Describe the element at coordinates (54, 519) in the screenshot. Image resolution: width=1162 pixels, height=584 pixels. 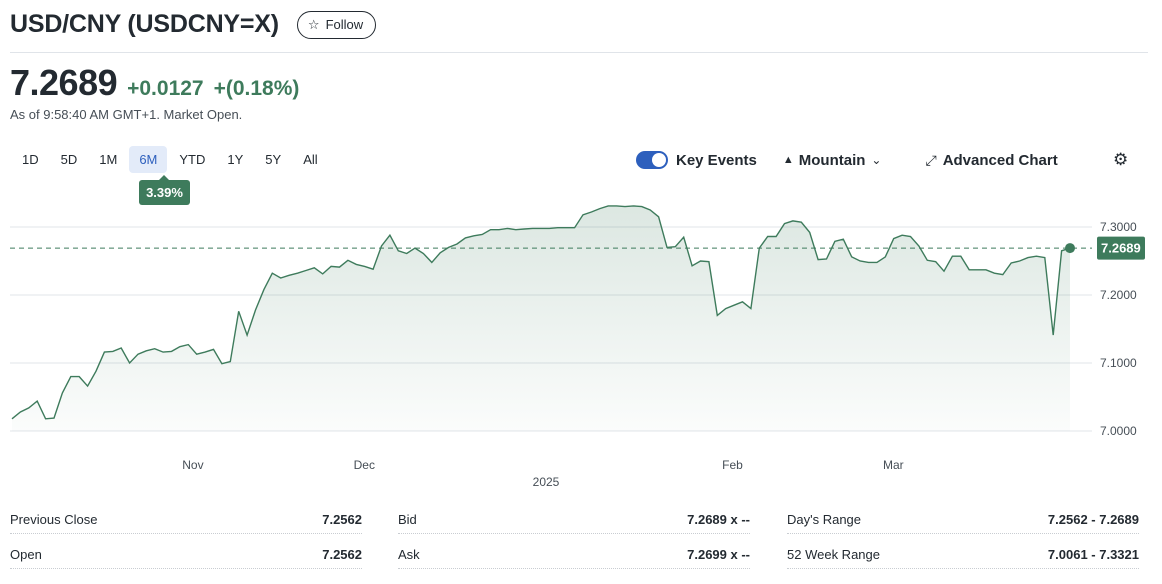
I see `stat-label: Previous Close` at that location.